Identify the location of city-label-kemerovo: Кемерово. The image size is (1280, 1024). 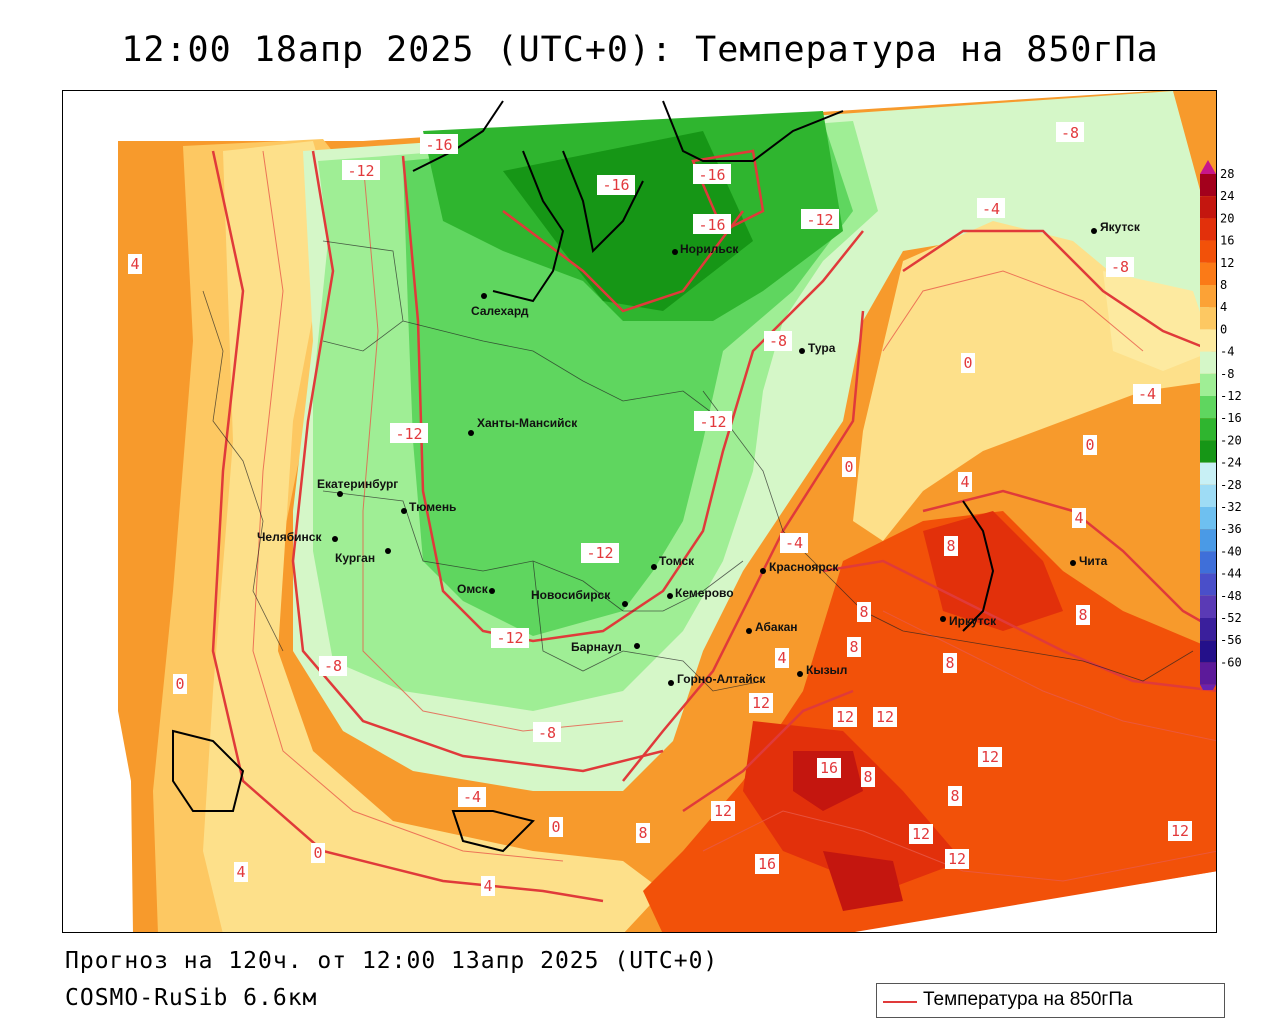
(704, 593).